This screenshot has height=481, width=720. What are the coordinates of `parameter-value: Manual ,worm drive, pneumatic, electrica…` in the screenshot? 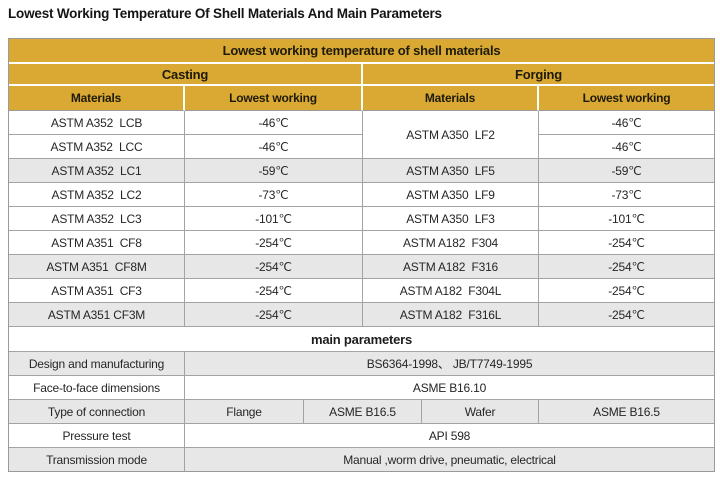 It's located at (449, 459).